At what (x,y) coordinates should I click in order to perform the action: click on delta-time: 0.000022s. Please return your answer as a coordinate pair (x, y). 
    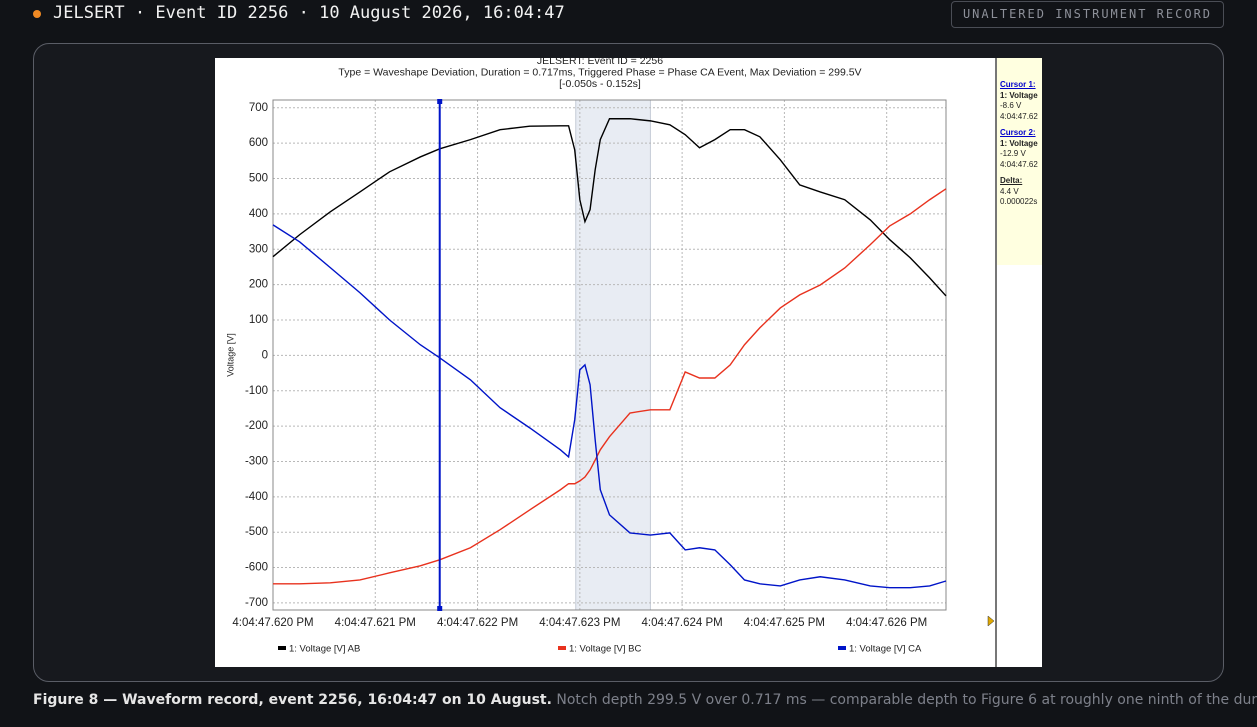
    Looking at the image, I should click on (1019, 201).